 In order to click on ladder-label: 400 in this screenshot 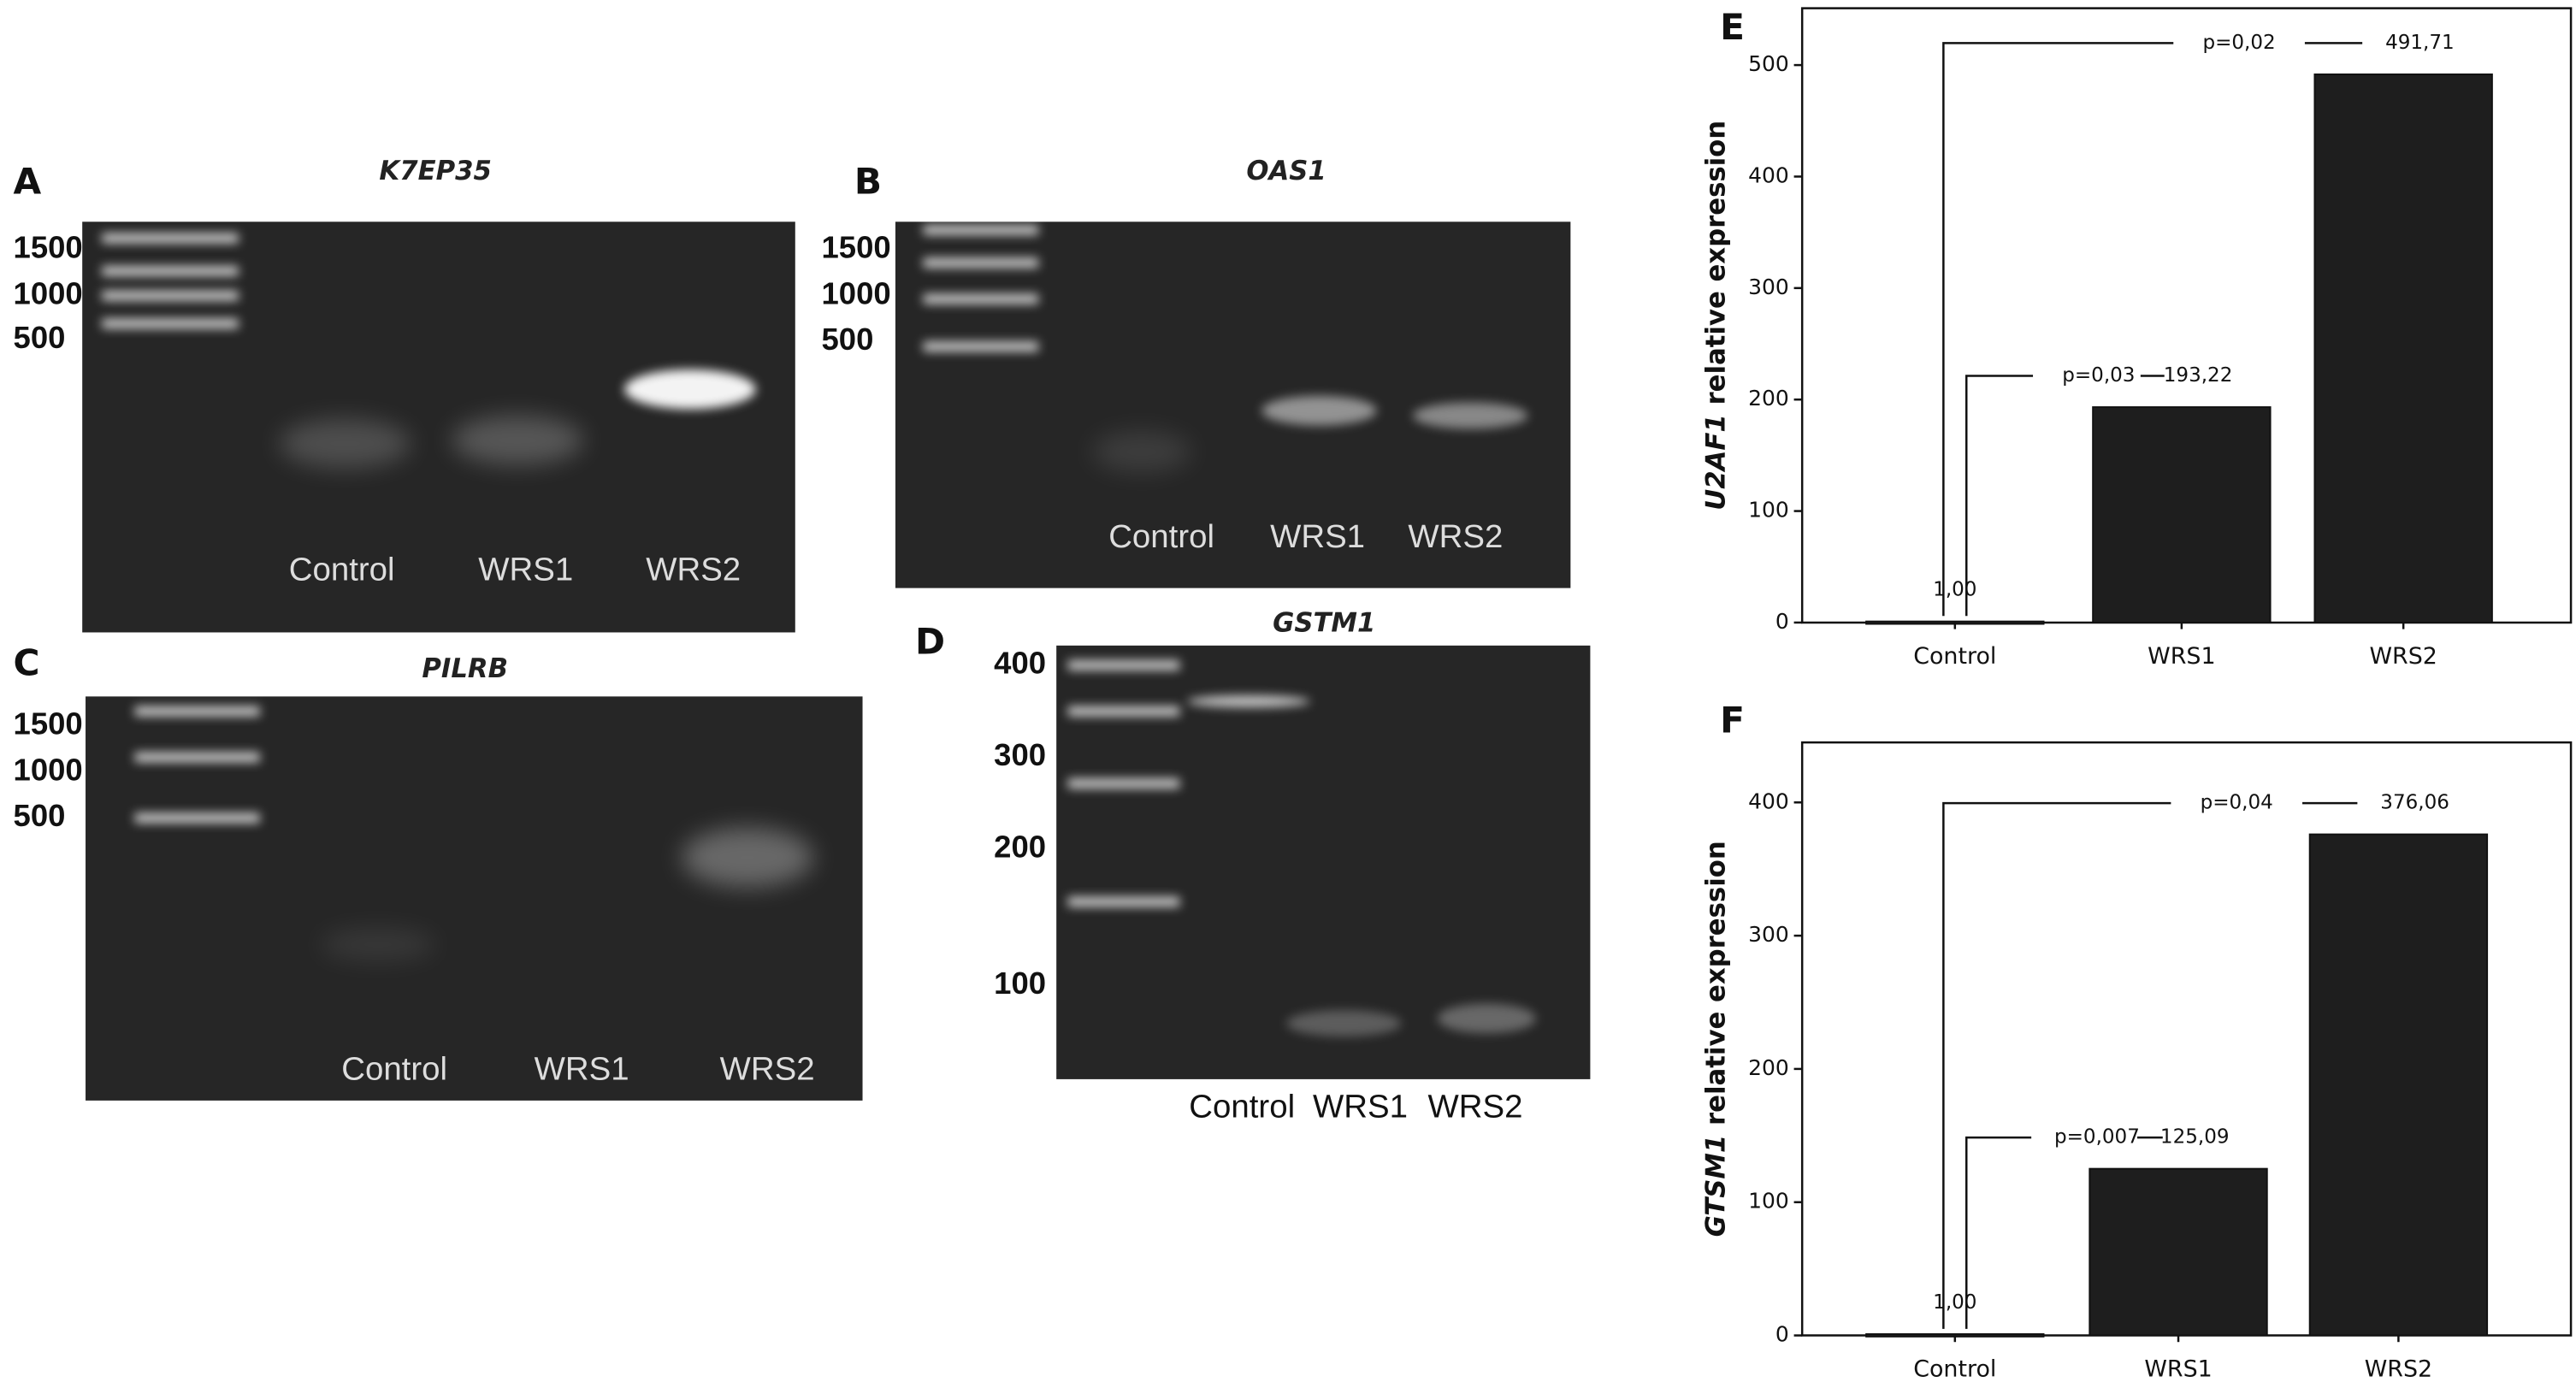, I will do `click(1020, 663)`.